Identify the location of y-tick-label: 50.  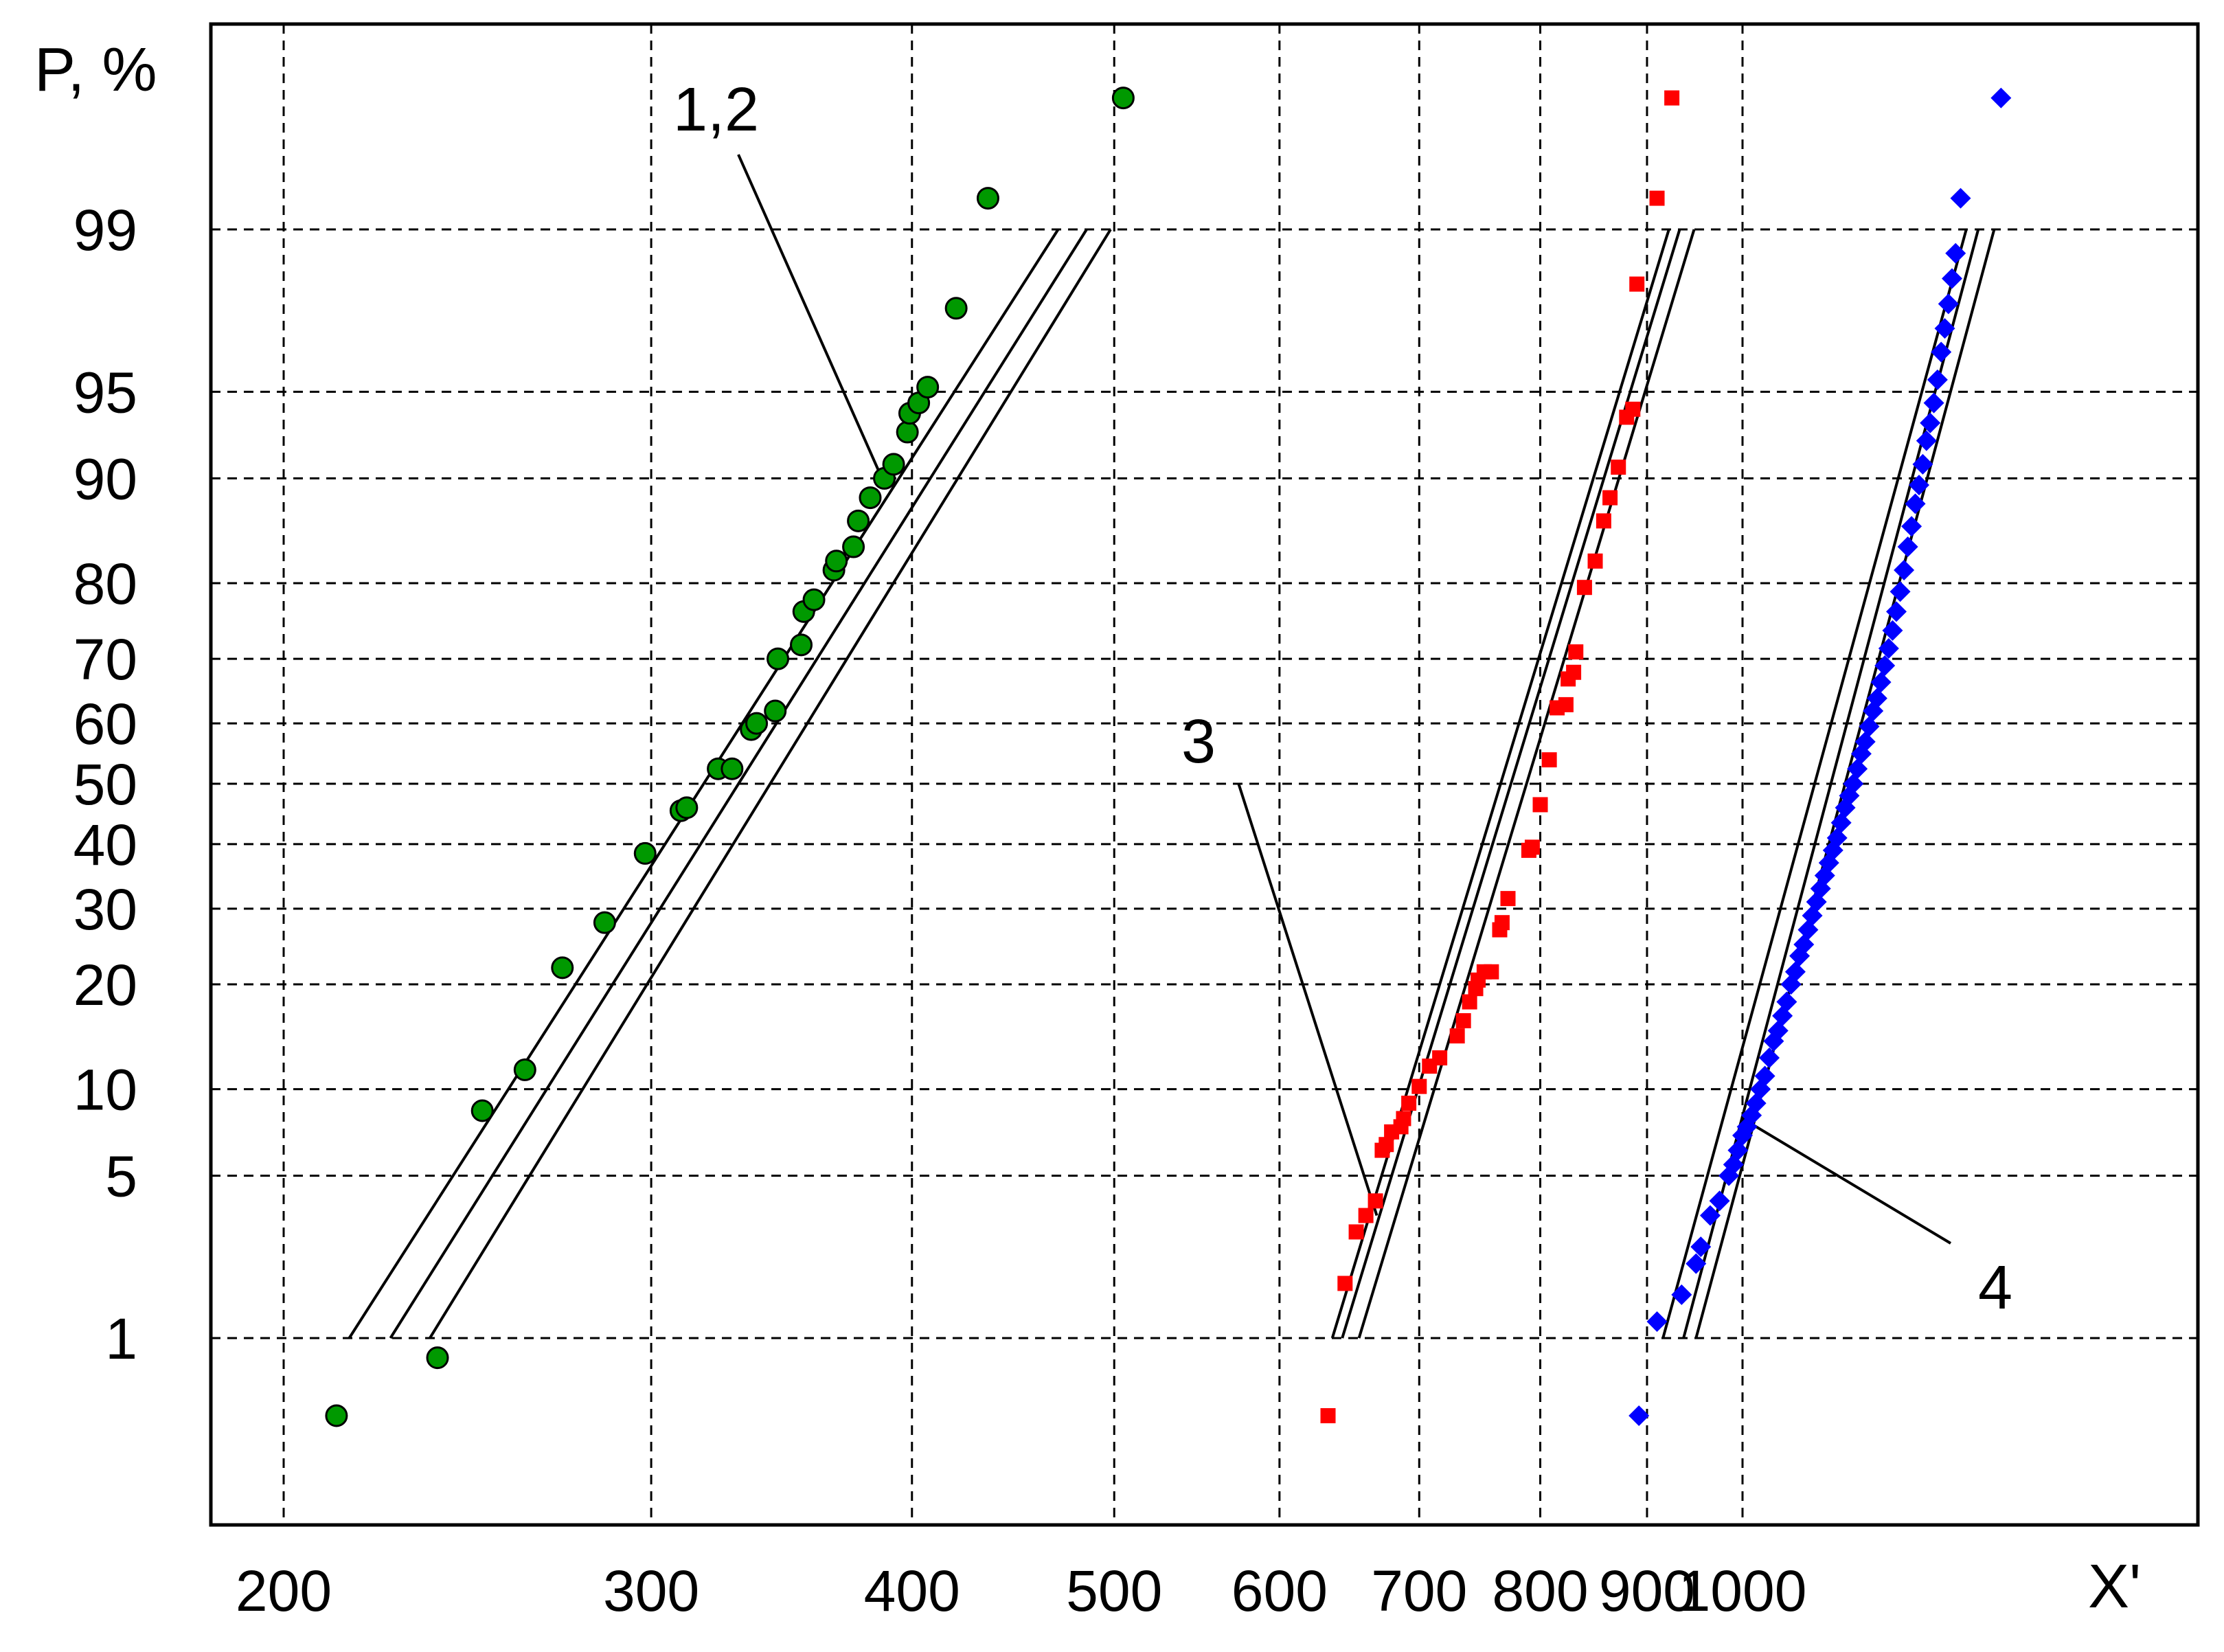
(105, 785).